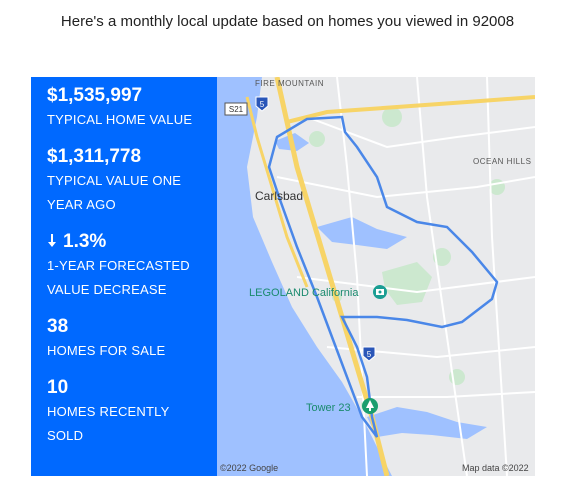 The height and width of the screenshot is (493, 575). I want to click on route-s21-shield: S21, so click(236, 109).